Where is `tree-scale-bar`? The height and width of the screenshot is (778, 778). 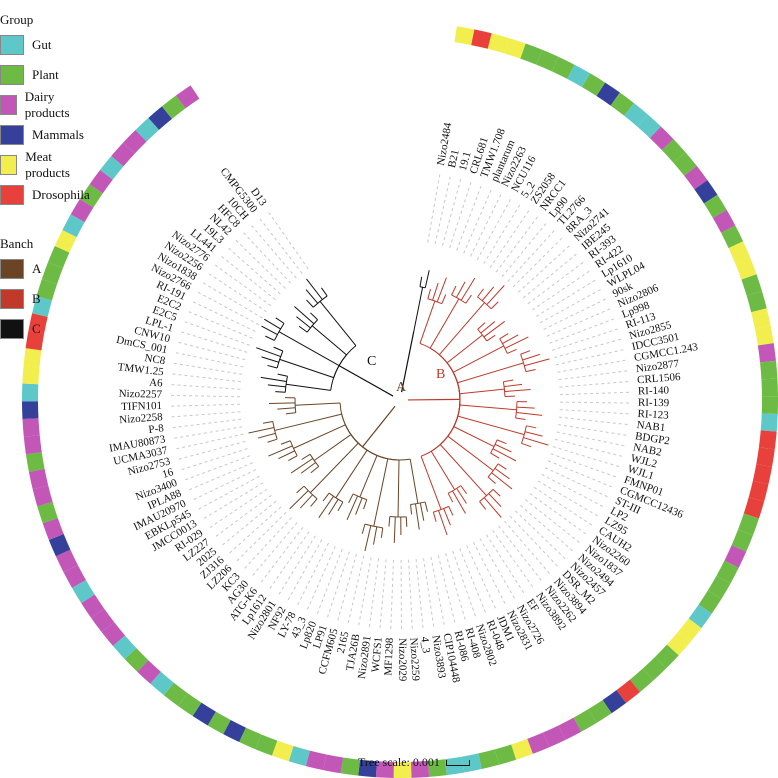 tree-scale-bar is located at coordinates (457, 762).